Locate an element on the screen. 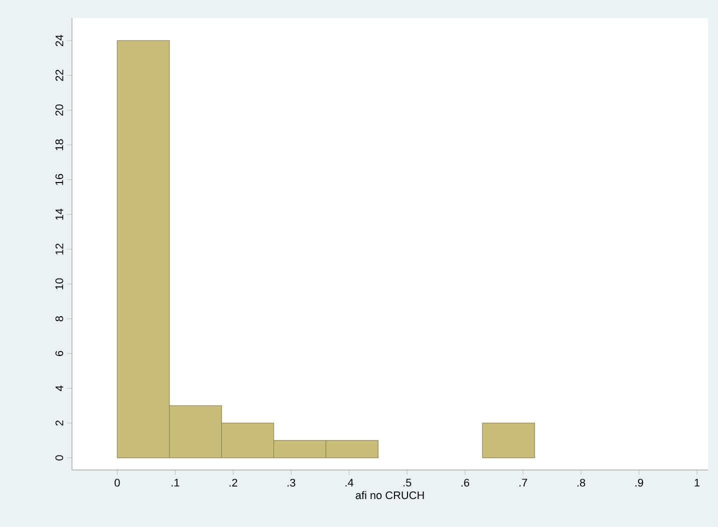  x-axis-title: afi no CRUCH is located at coordinates (390, 495).